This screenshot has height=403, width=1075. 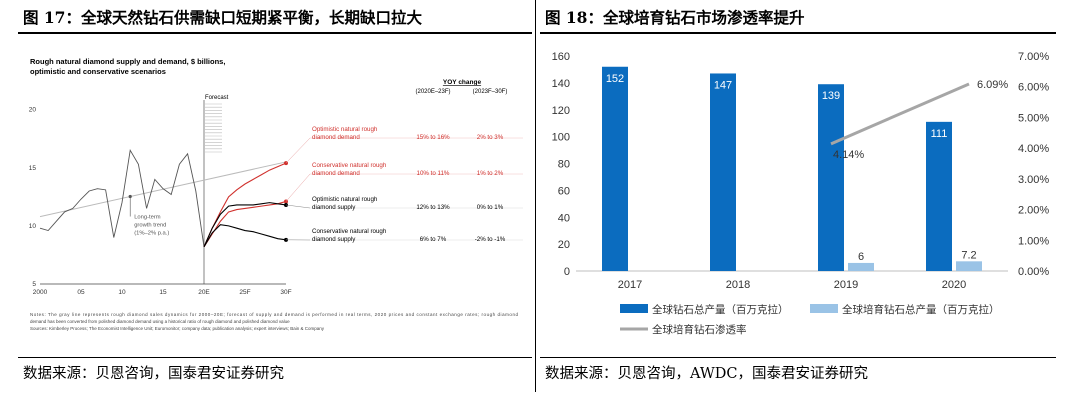 I want to click on y-left-tick-label: 60, so click(x=564, y=191).